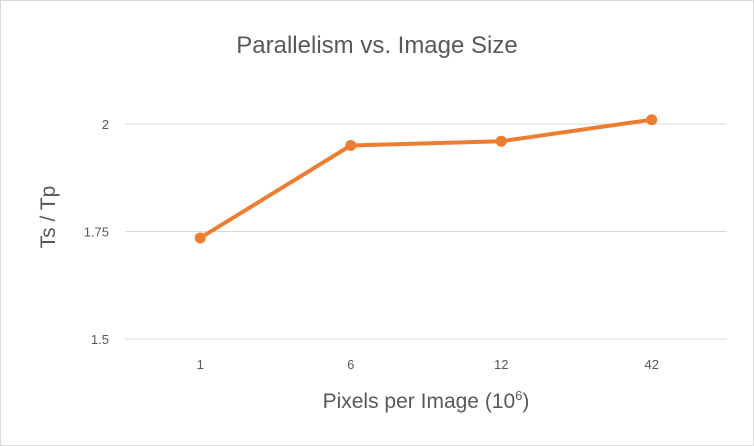 The width and height of the screenshot is (754, 446). I want to click on x-axis-title-suffix: ), so click(525, 401).